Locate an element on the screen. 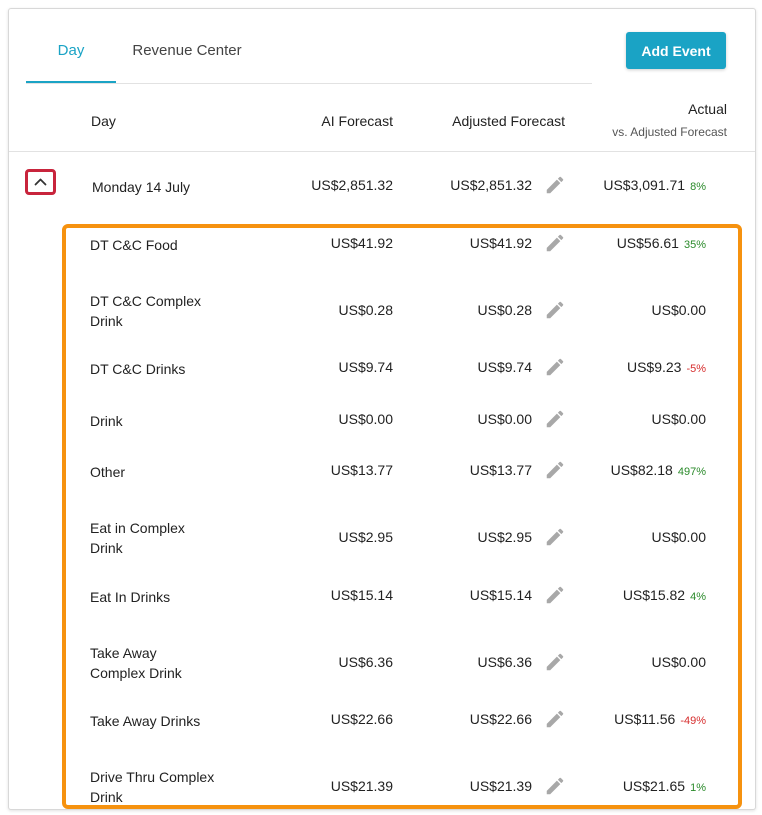  row-ai-forecast: US$6.36 is located at coordinates (365, 662).